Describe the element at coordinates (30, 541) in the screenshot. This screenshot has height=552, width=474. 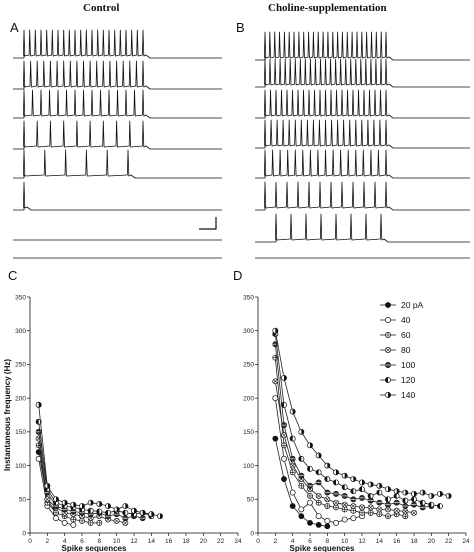
I see `x-tick-label: 0` at that location.